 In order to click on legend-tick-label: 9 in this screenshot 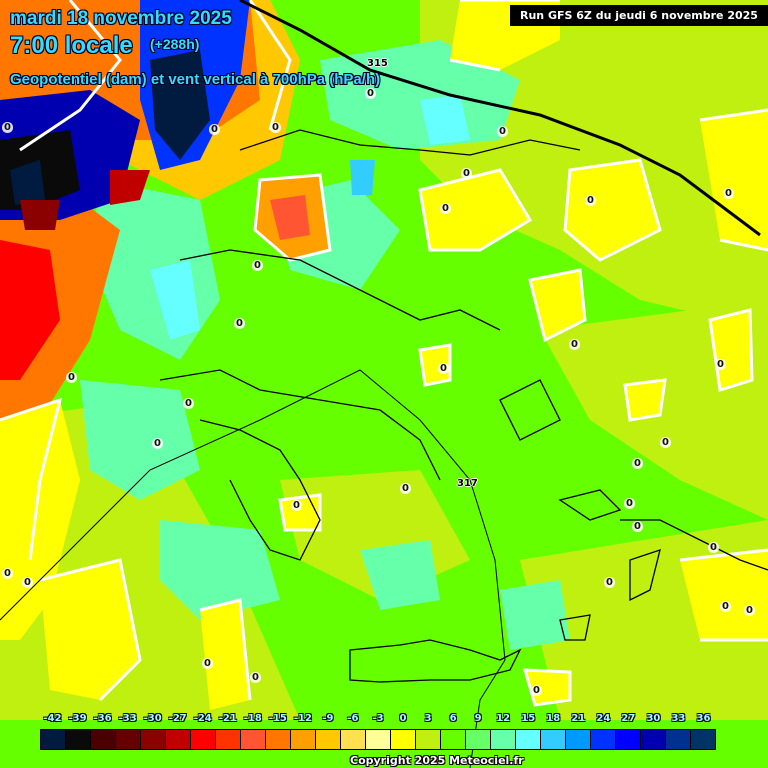, I will do `click(478, 718)`.